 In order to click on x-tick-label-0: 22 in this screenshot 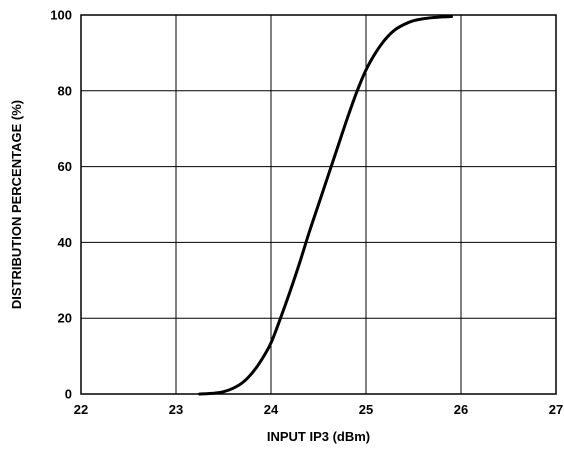, I will do `click(81, 409)`.